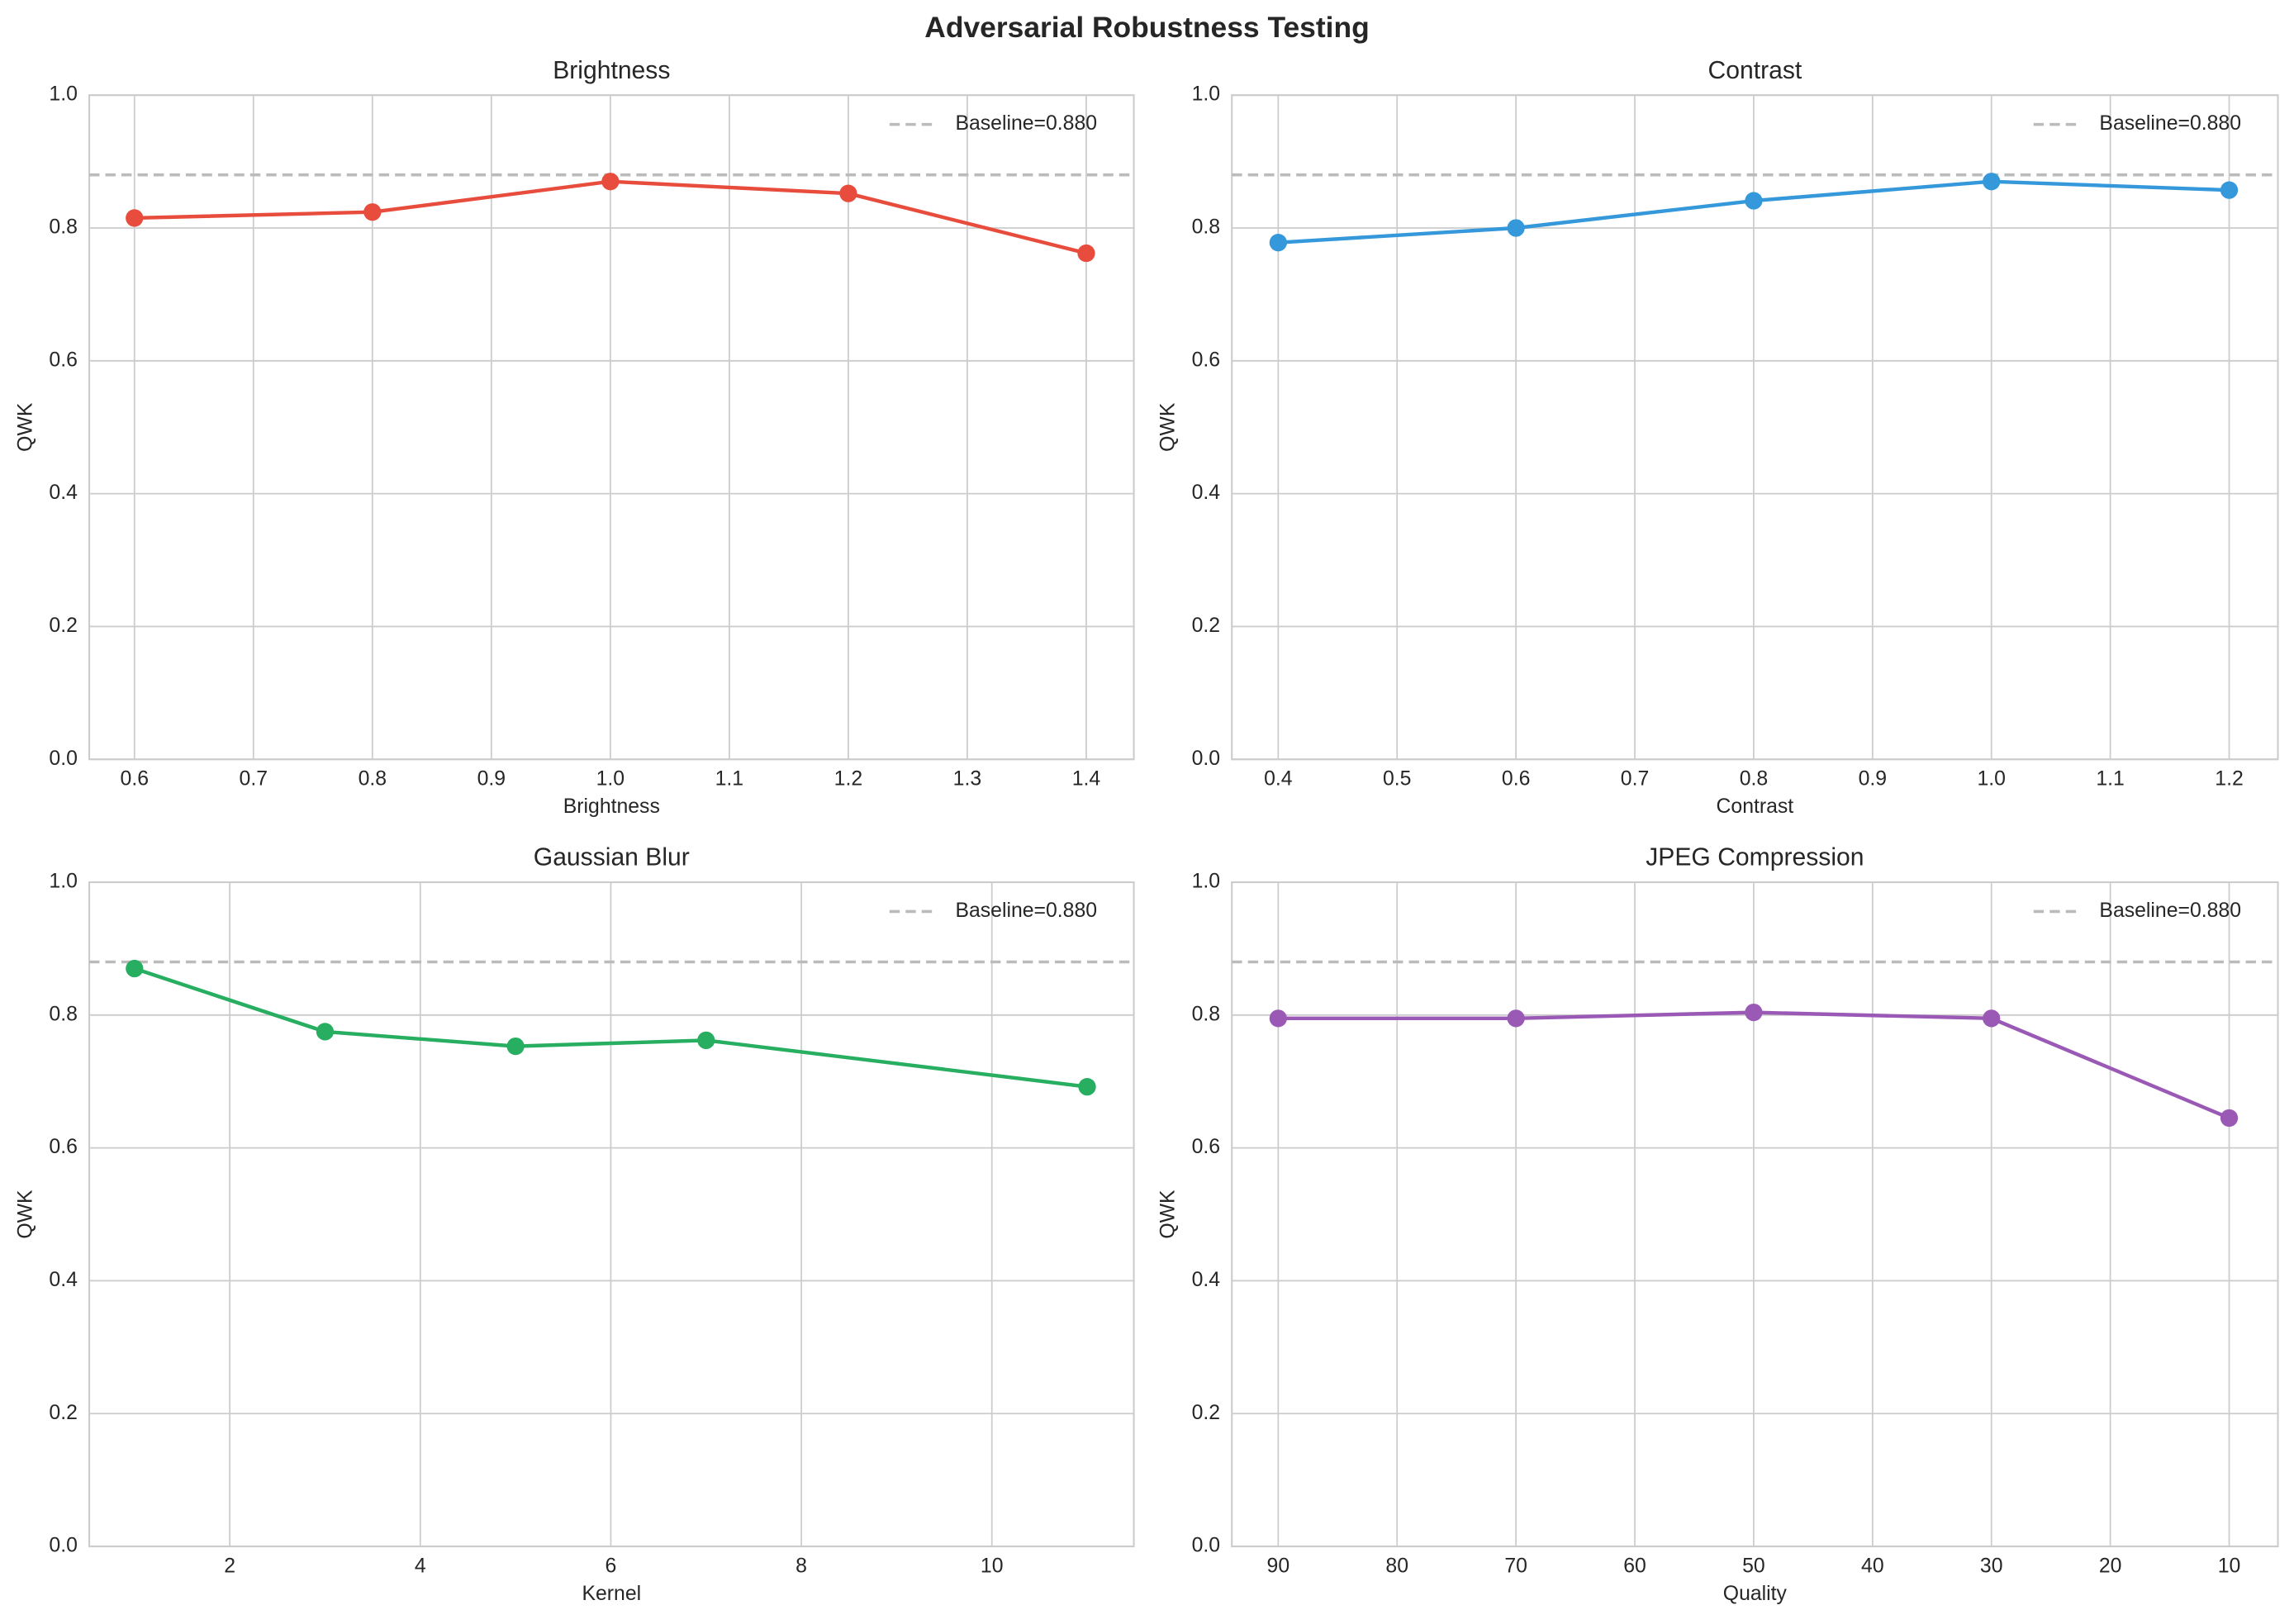 The width and height of the screenshot is (2294, 1624). Describe the element at coordinates (1991, 1566) in the screenshot. I see `x-tick-label: 30` at that location.